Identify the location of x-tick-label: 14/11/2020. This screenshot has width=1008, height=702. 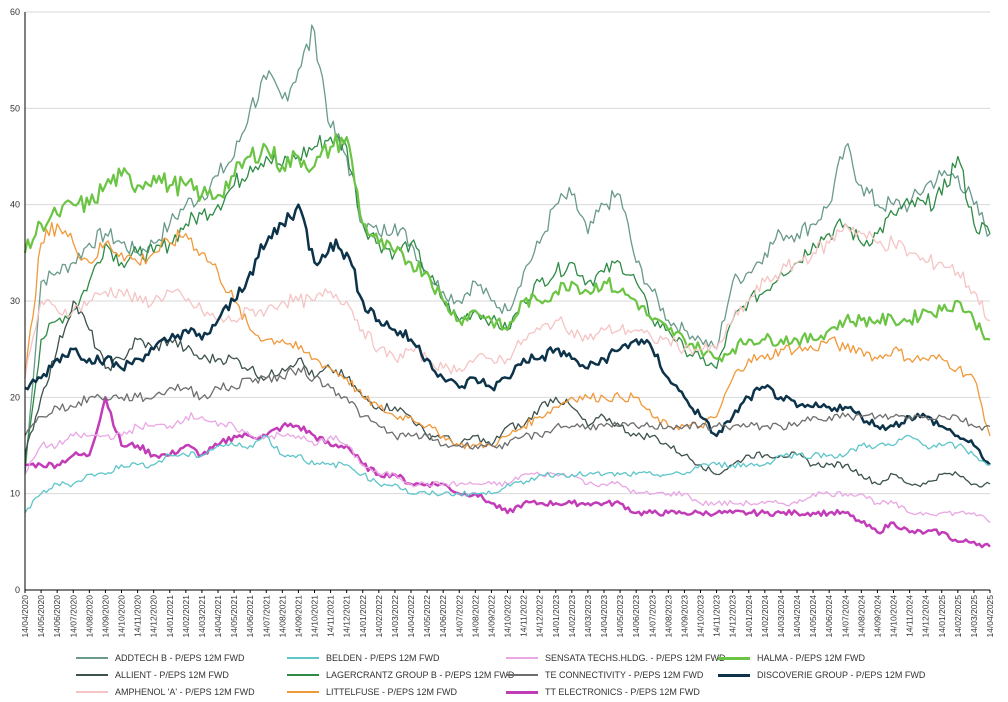
(138, 616).